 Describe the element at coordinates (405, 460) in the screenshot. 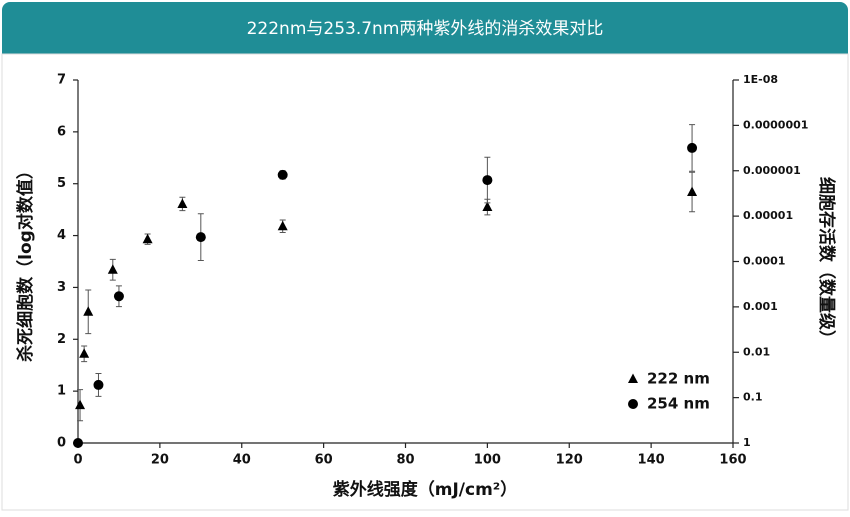

I see `x-tick-label: 80` at that location.